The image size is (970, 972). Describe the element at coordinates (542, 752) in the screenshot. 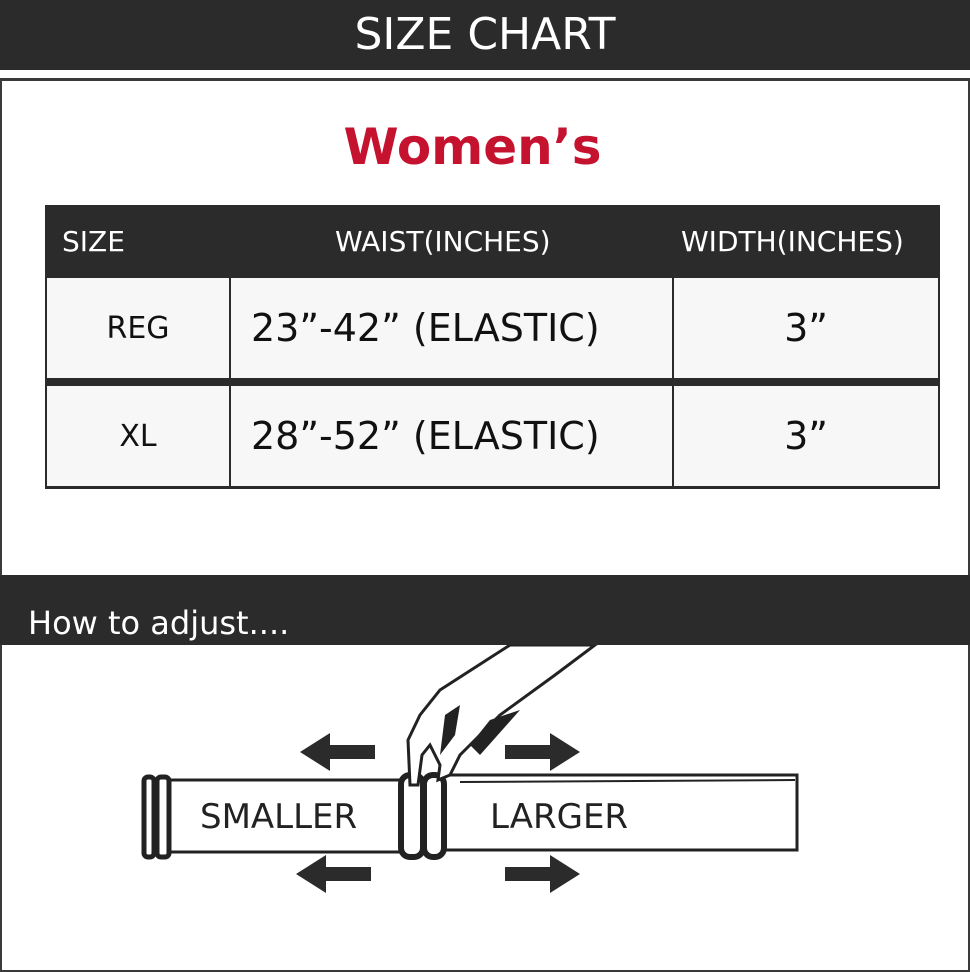

I see `arrow-right-top-icon` at that location.